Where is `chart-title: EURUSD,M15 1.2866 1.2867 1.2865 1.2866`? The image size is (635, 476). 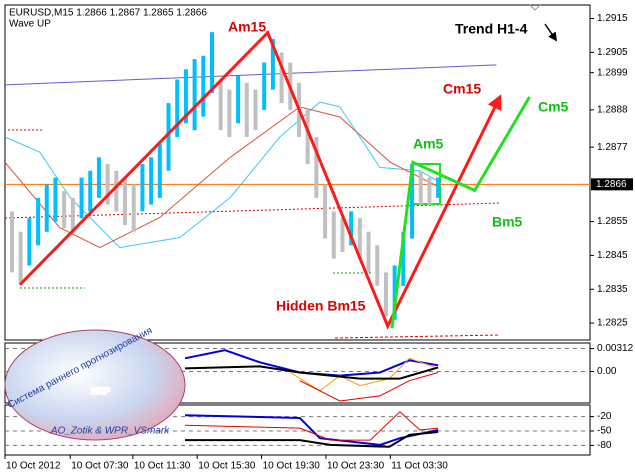
chart-title: EURUSD,M15 1.2866 1.2867 1.2865 1.2866 is located at coordinates (108, 13).